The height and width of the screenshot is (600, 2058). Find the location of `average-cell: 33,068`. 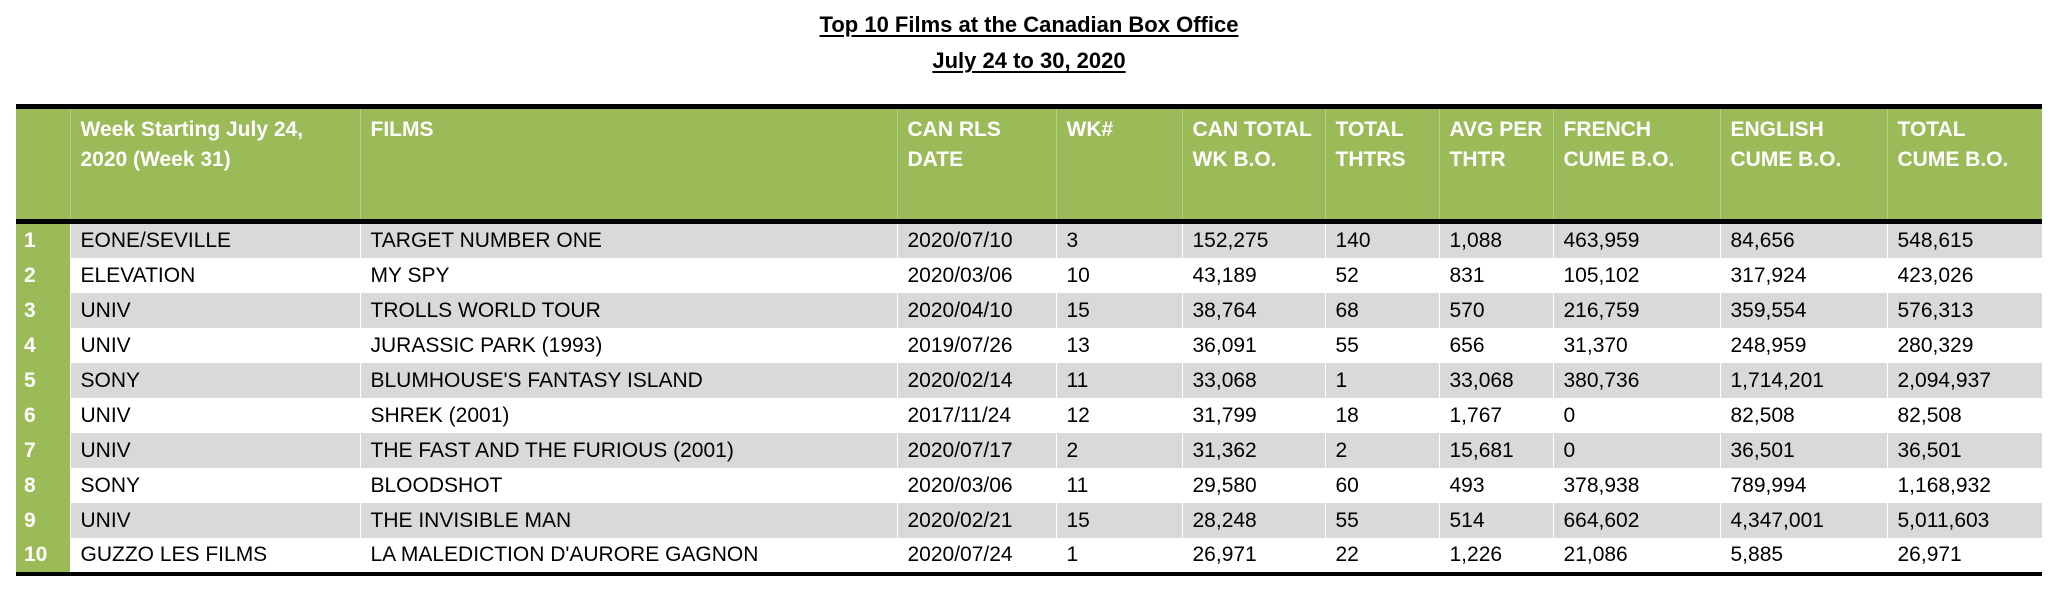

average-cell: 33,068 is located at coordinates (1495, 380).